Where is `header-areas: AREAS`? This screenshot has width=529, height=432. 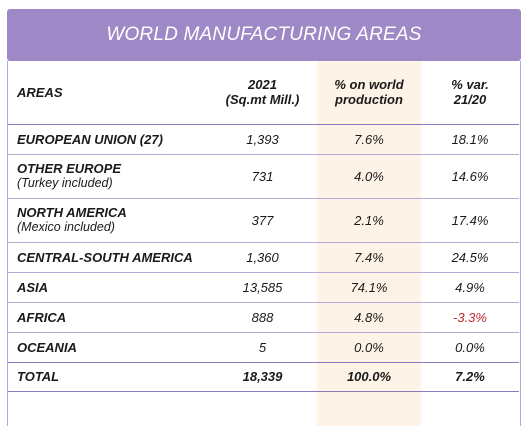
header-areas: AREAS is located at coordinates (108, 93).